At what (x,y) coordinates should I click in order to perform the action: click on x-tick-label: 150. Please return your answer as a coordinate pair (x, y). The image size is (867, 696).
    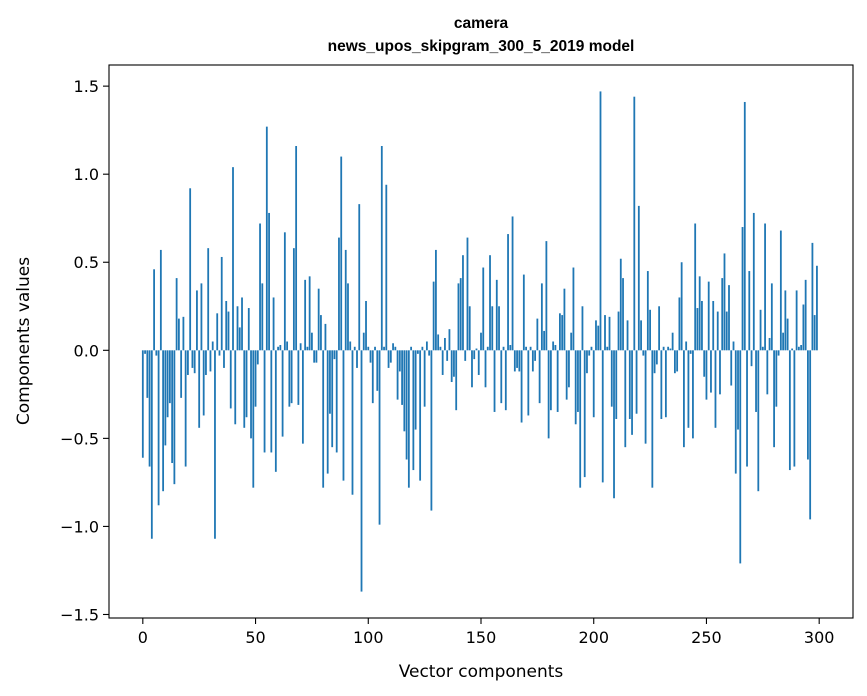
    Looking at the image, I should click on (481, 637).